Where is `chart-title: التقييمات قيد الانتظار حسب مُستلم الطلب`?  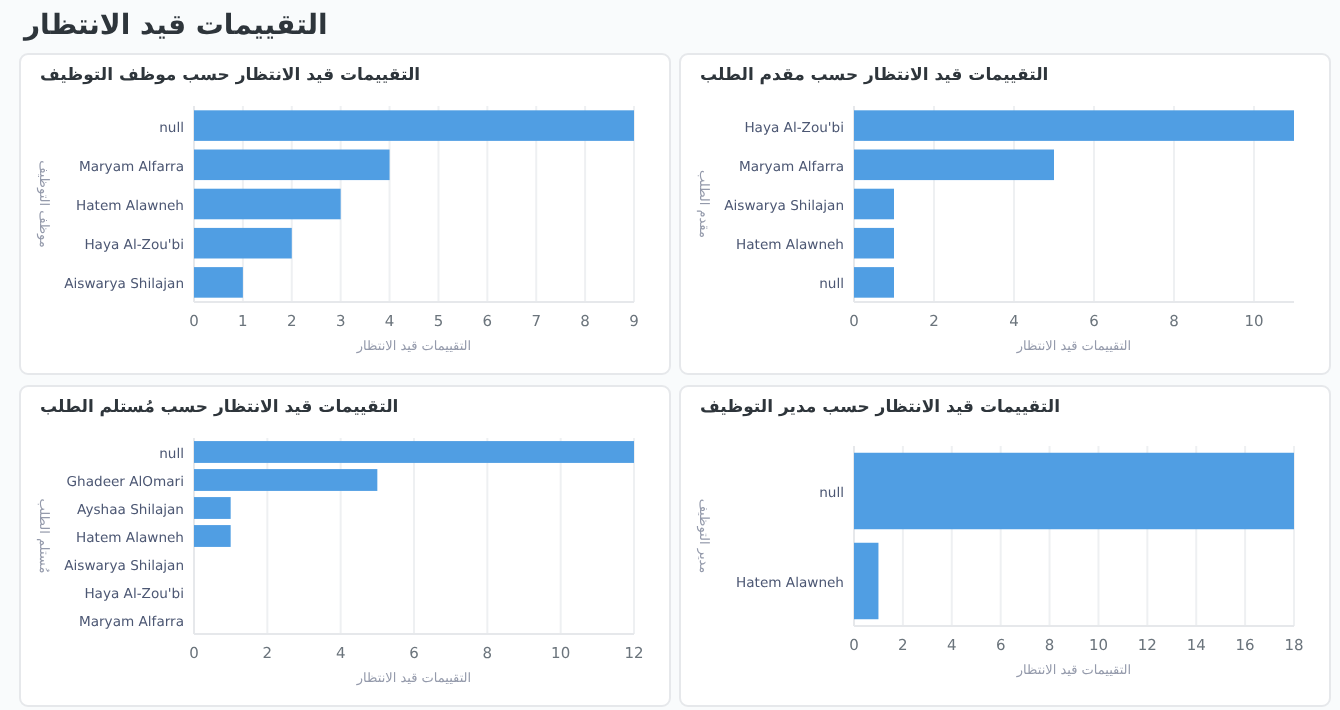 chart-title: التقييمات قيد الانتظار حسب مُستلم الطلب is located at coordinates (219, 408).